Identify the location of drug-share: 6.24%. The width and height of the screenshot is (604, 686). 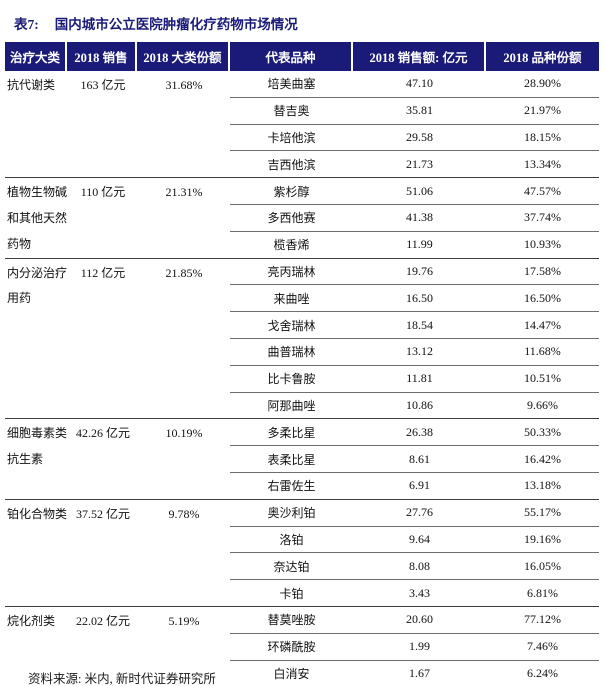
(542, 672).